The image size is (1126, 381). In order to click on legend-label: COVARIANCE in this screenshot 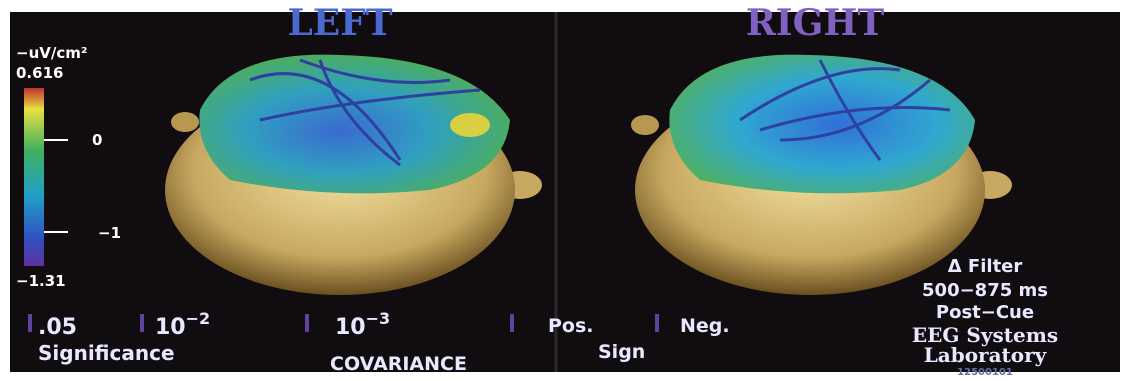, I will do `click(398, 364)`.